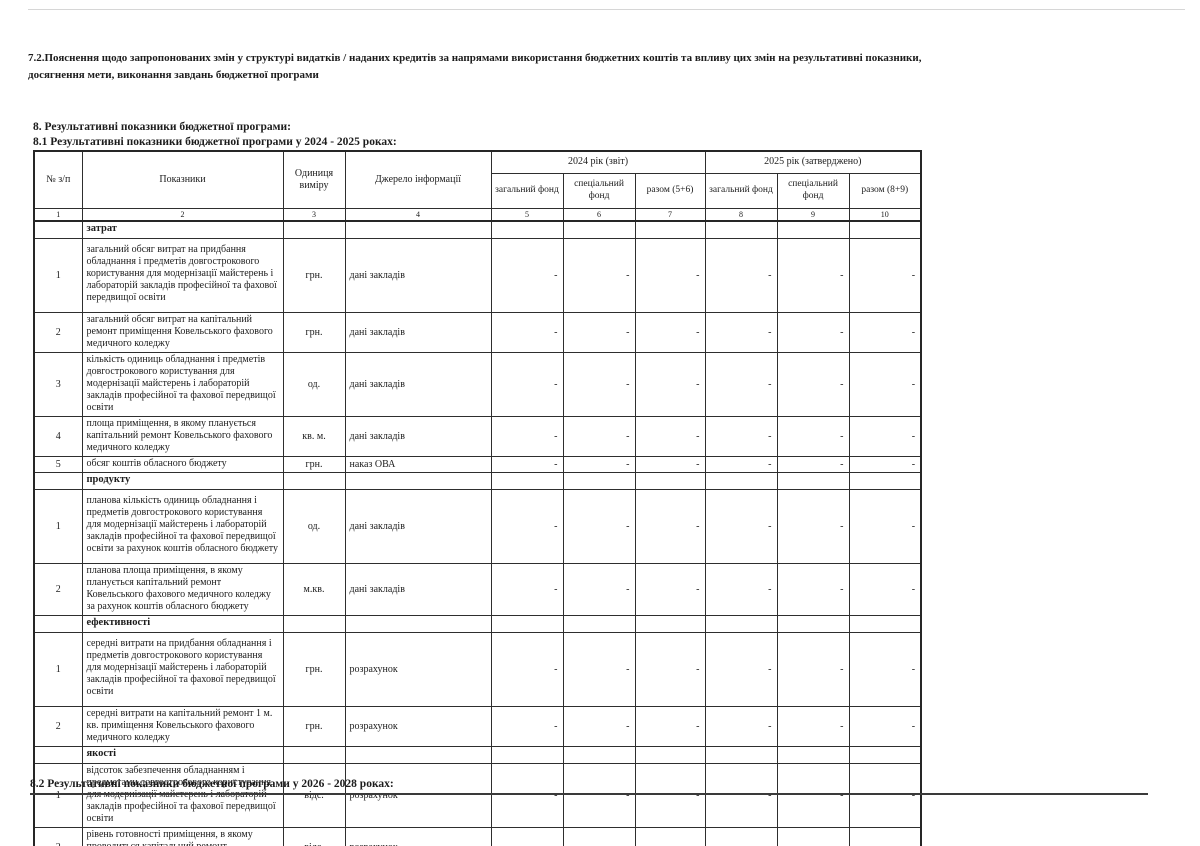 The height and width of the screenshot is (846, 1200). Describe the element at coordinates (670, 191) in the screenshot. I see `col-header-2024-total: разом (5+6)` at that location.